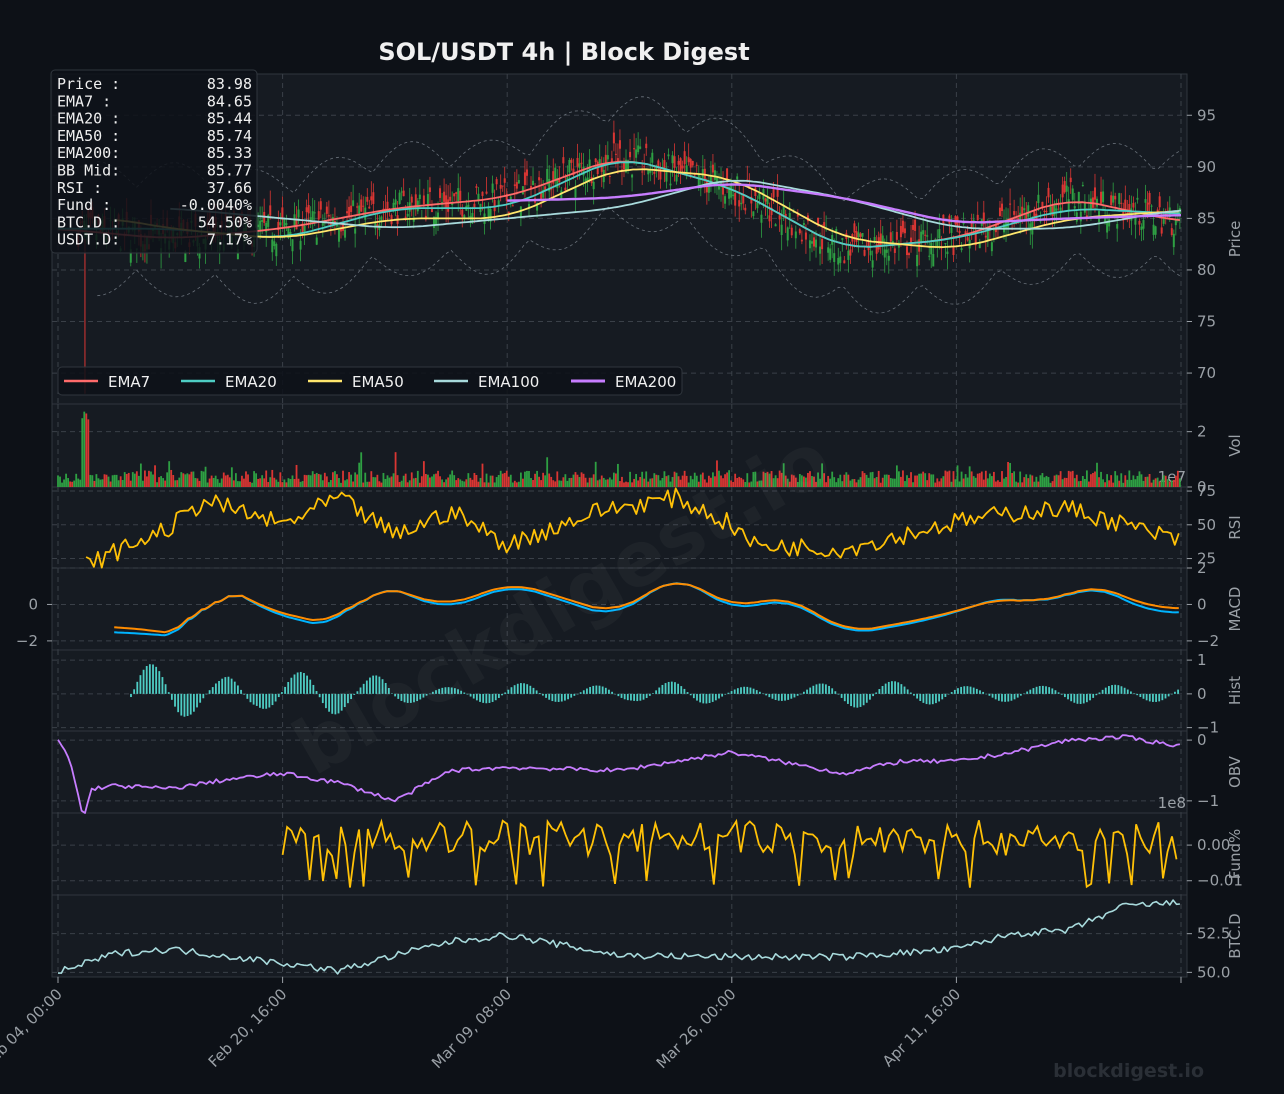 This screenshot has width=1284, height=1094. What do you see at coordinates (1235, 239) in the screenshot?
I see `y-axis-label-price: Price` at bounding box center [1235, 239].